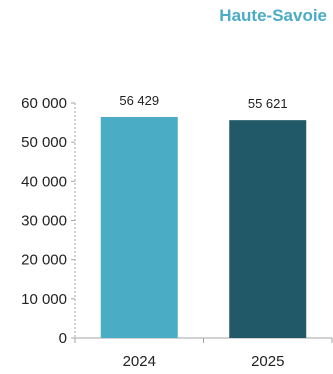  What do you see at coordinates (44, 181) in the screenshot?
I see `y-tick-label: 40 000` at bounding box center [44, 181].